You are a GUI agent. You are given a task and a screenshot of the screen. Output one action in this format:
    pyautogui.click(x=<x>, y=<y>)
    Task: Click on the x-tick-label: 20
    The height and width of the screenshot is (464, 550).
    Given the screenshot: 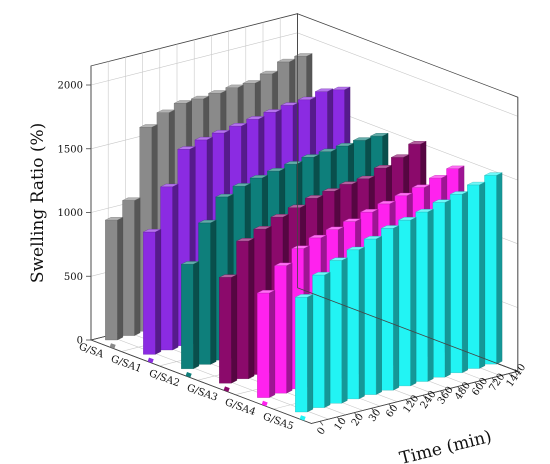 What is the action you would take?
    pyautogui.click(x=358, y=420)
    